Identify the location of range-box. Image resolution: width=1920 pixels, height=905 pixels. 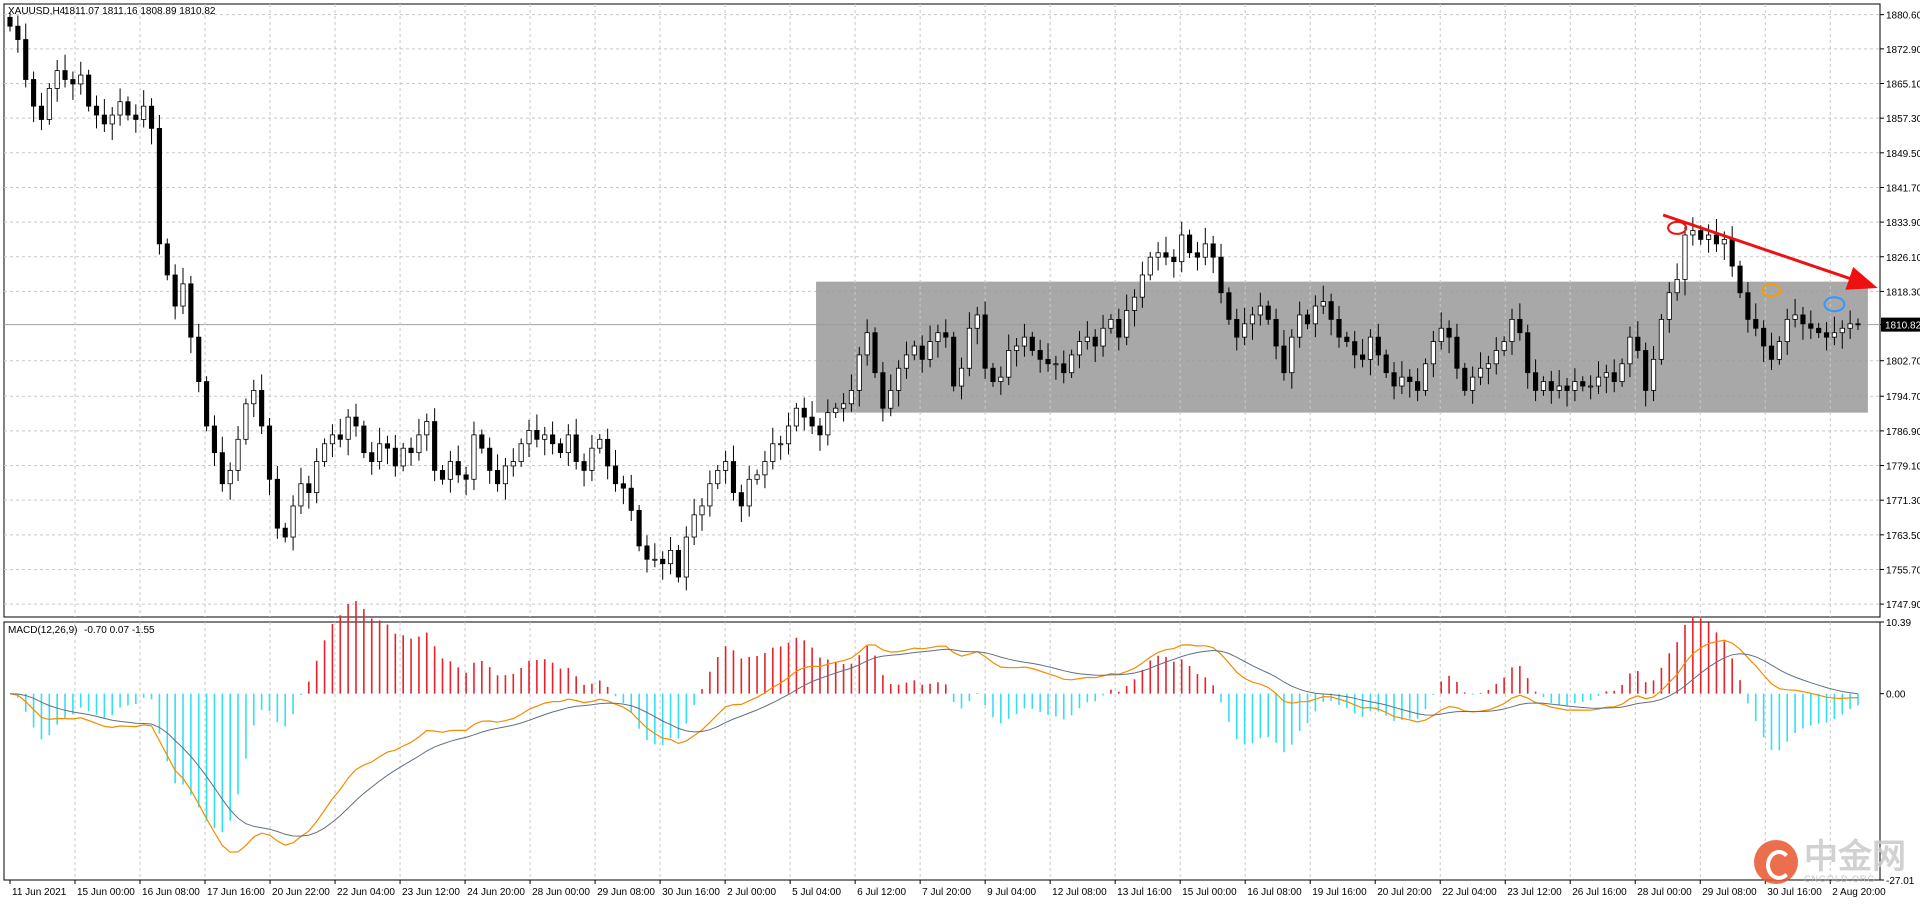
(1342, 347).